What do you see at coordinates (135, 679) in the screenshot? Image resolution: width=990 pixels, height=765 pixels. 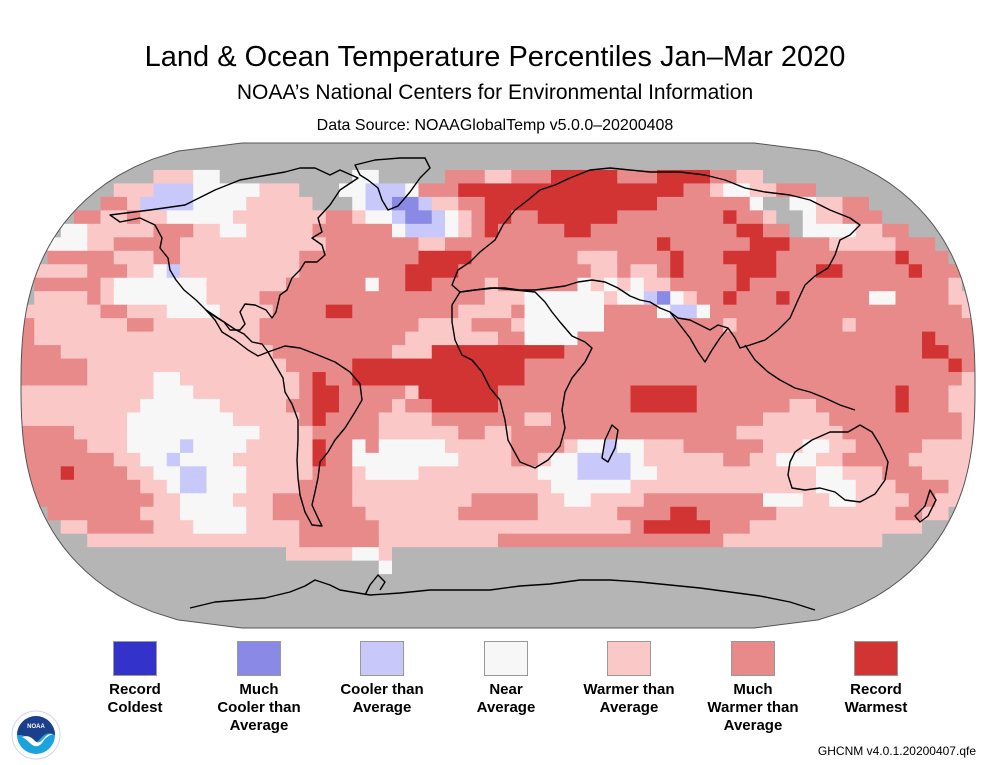 I see `legend-record-coldest: Record Coldest` at bounding box center [135, 679].